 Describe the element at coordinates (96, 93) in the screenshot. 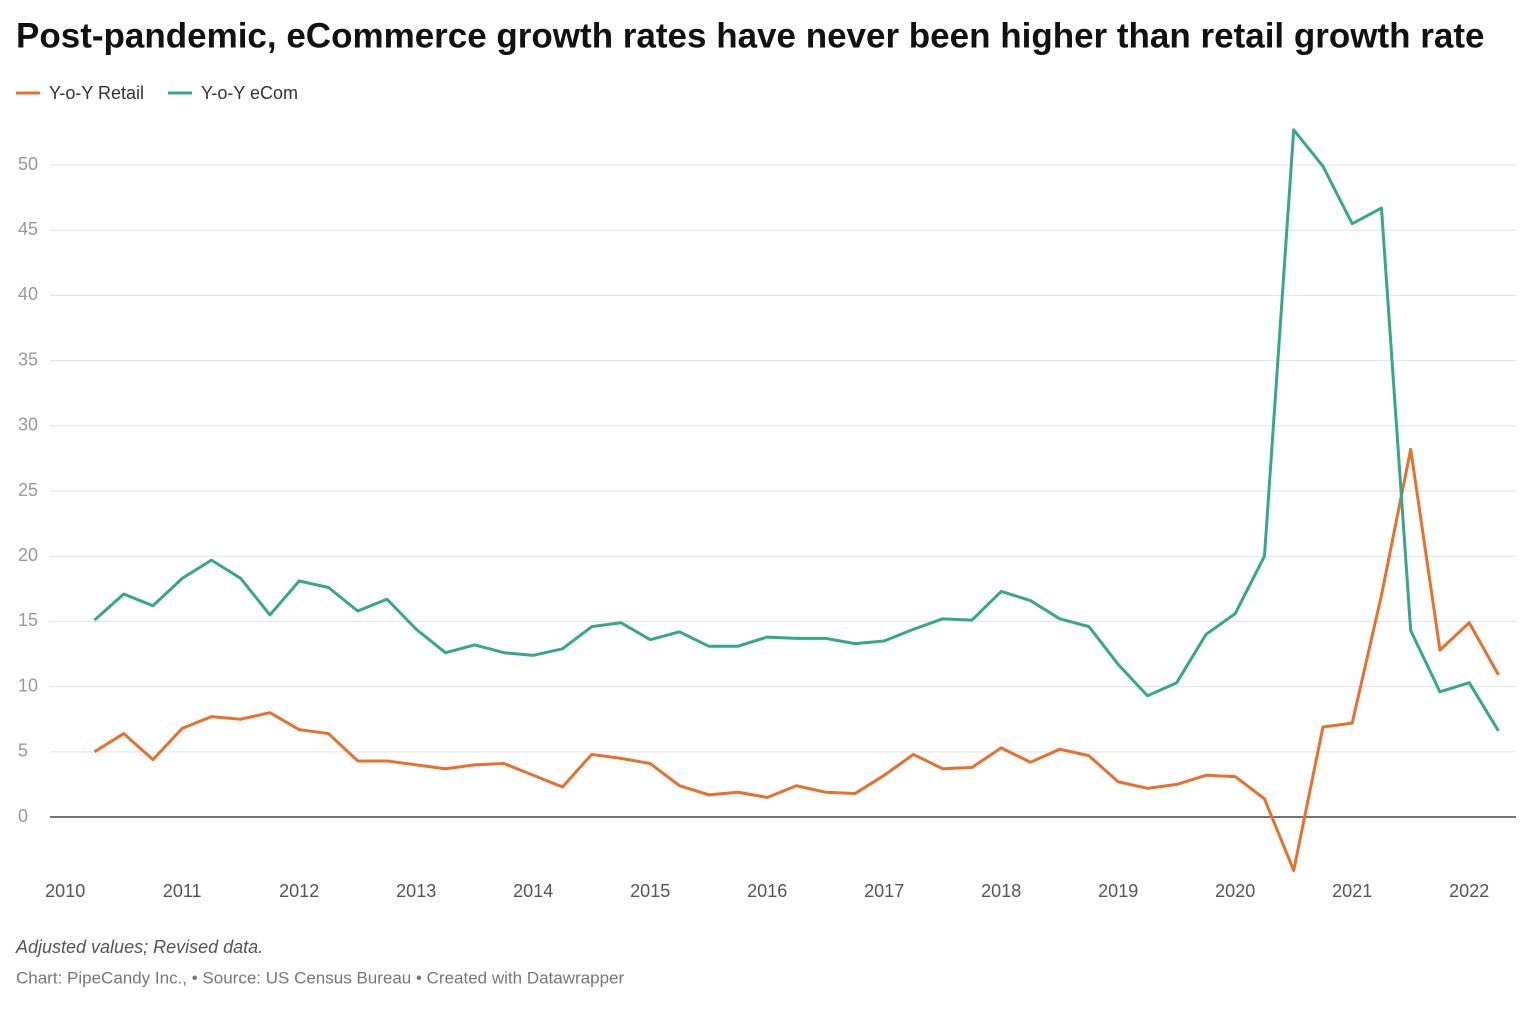

I see `legend-label: Y-o-Y Retail` at that location.